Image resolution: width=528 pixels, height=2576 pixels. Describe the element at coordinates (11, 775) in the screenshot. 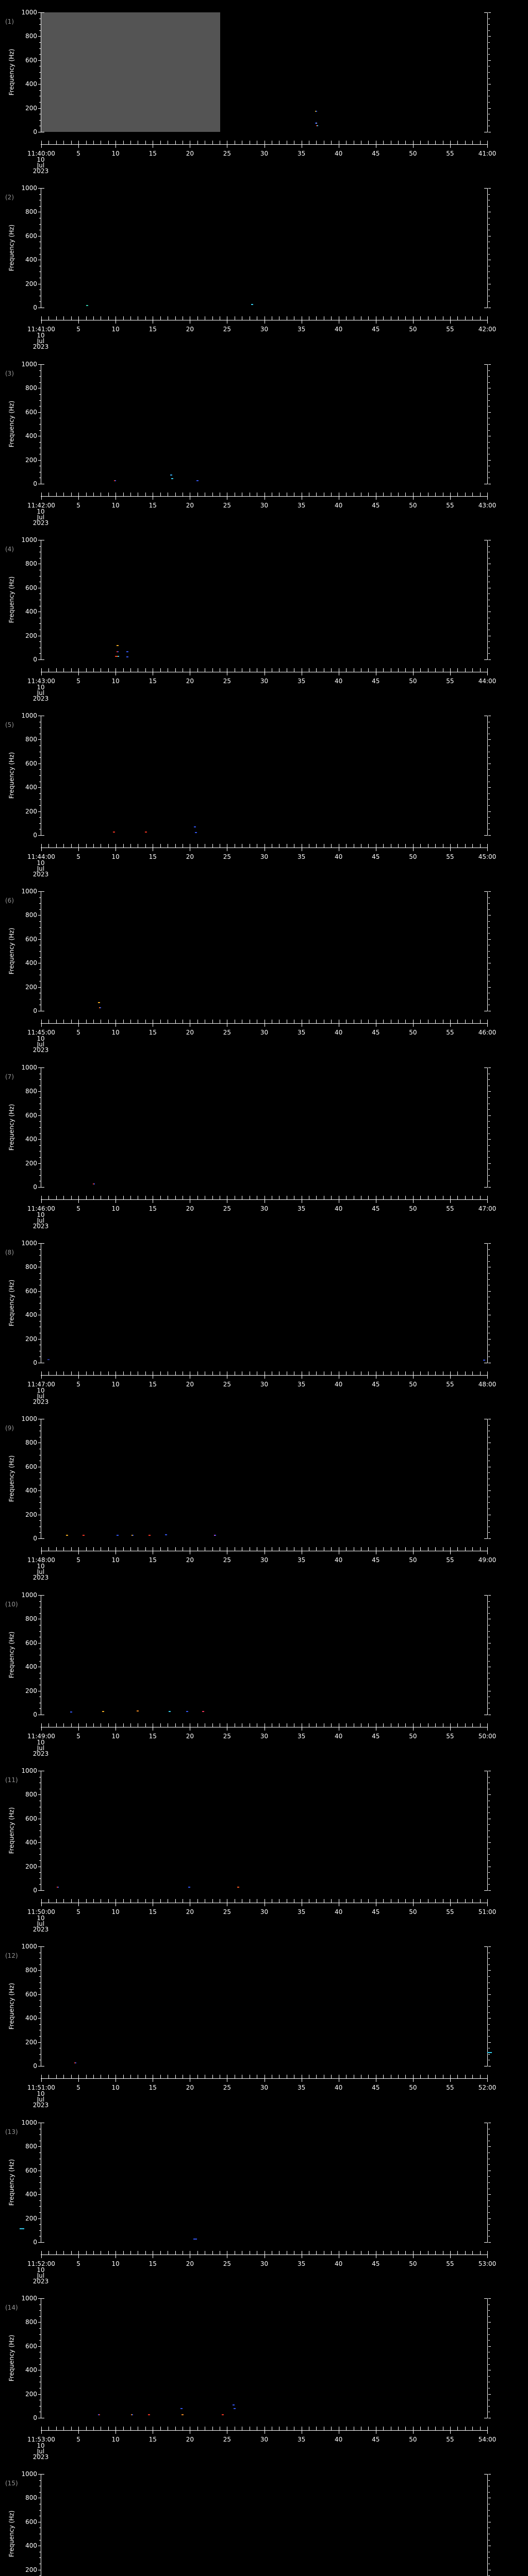

I see `y-axis-label: Frequency (Hz)` at that location.